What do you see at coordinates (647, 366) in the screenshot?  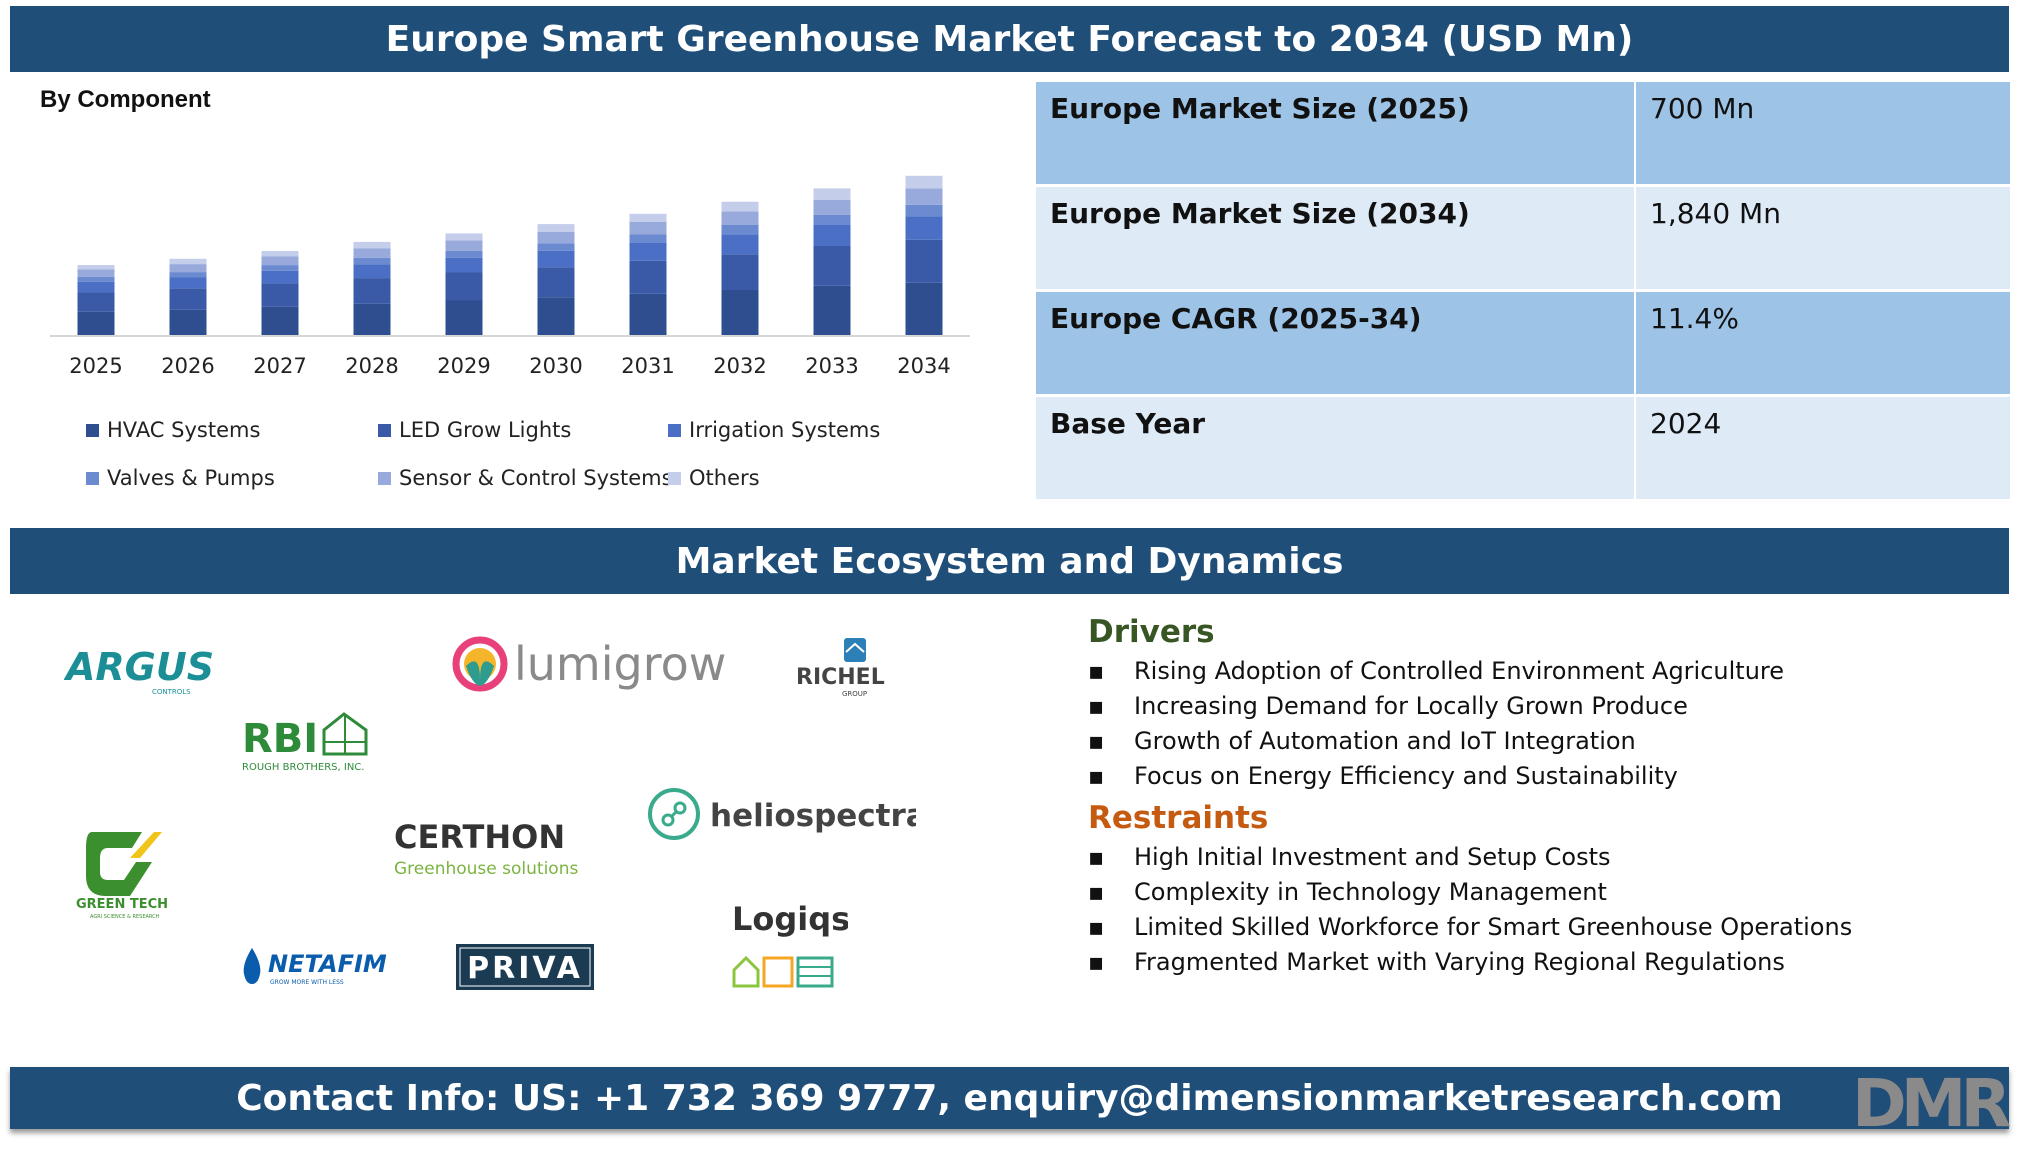 I see `x-tick-label: 2031` at bounding box center [647, 366].